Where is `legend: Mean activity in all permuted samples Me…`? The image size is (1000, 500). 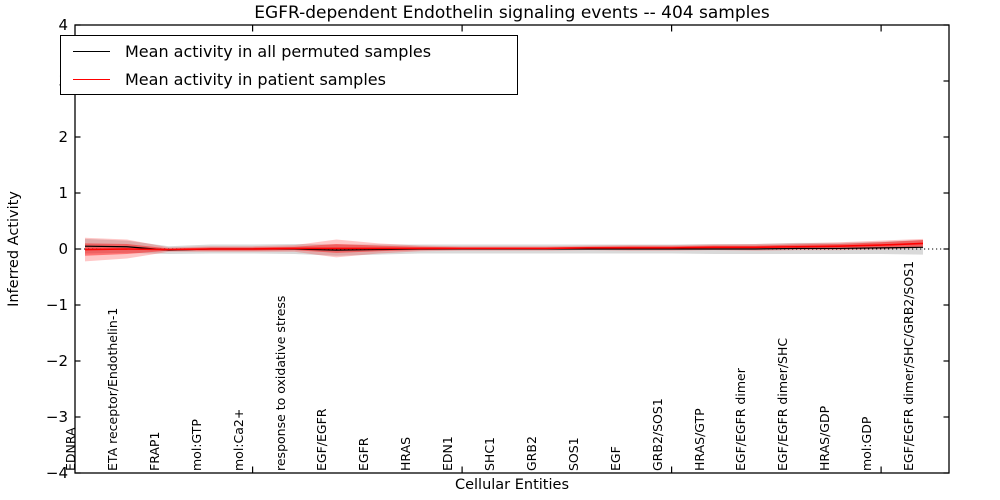 legend: Mean activity in all permuted samples Me… is located at coordinates (289, 65).